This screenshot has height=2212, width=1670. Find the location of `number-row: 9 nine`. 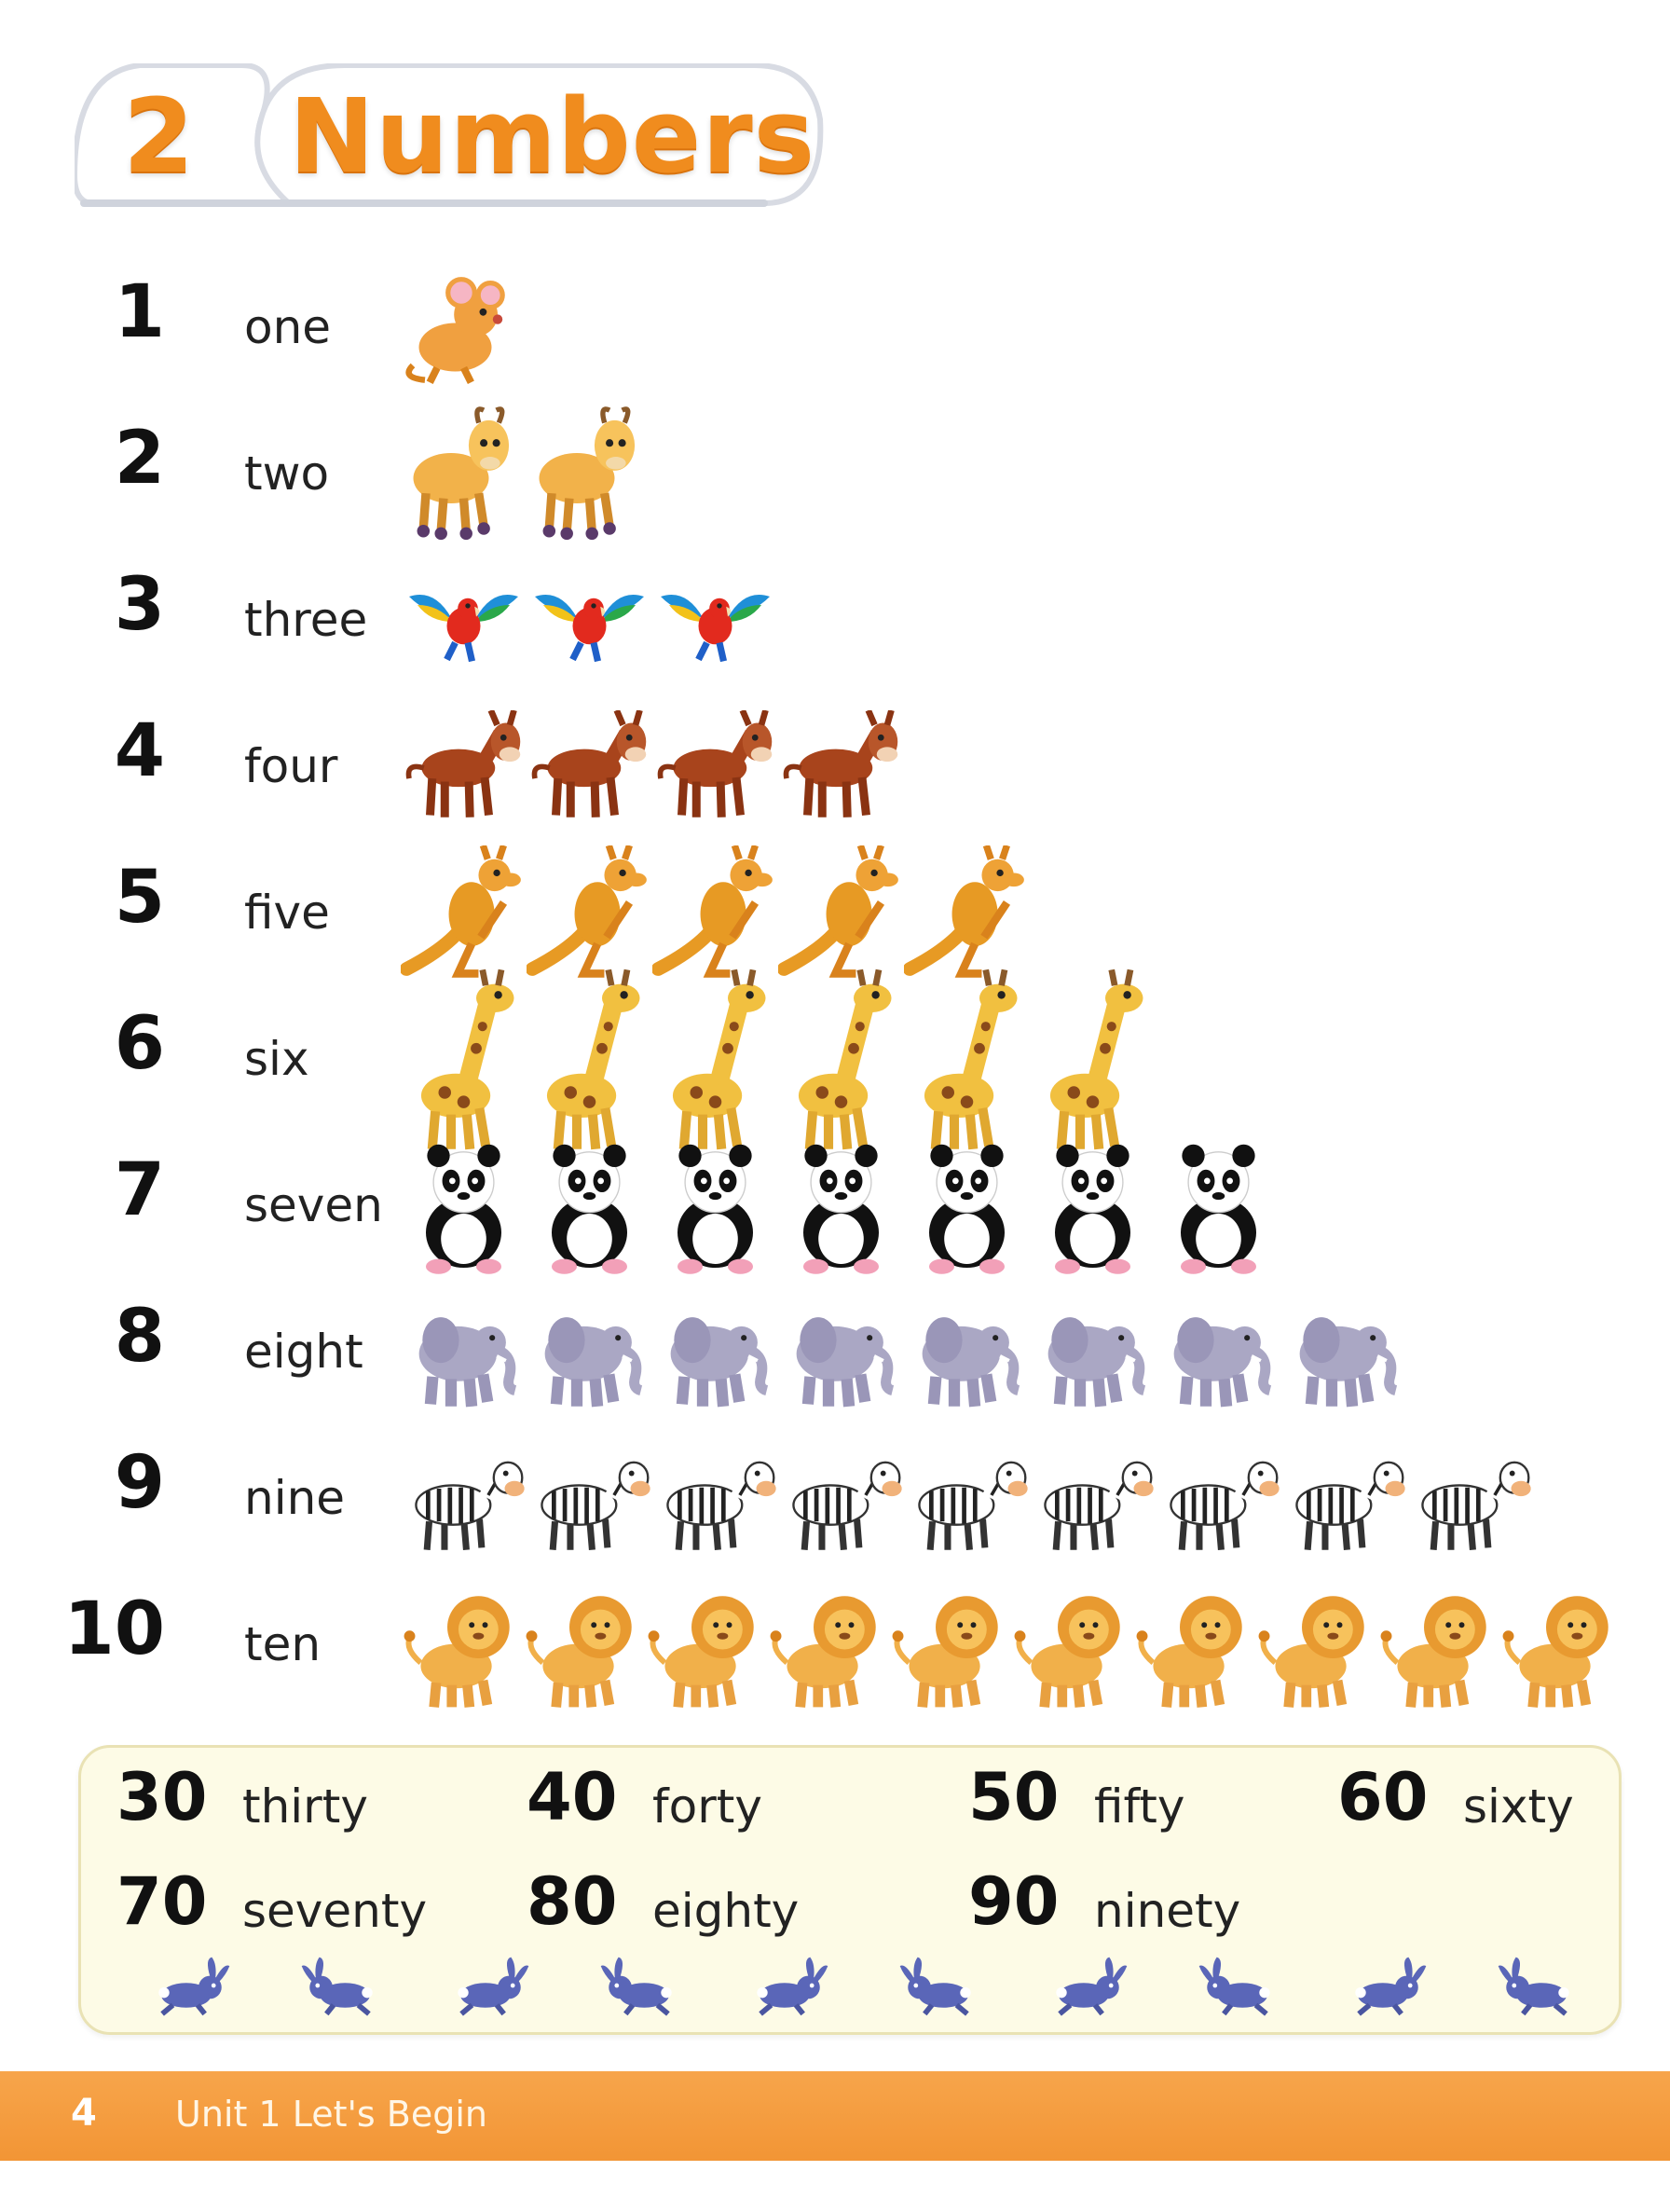

number-row: 9 nine is located at coordinates (835, 1502).